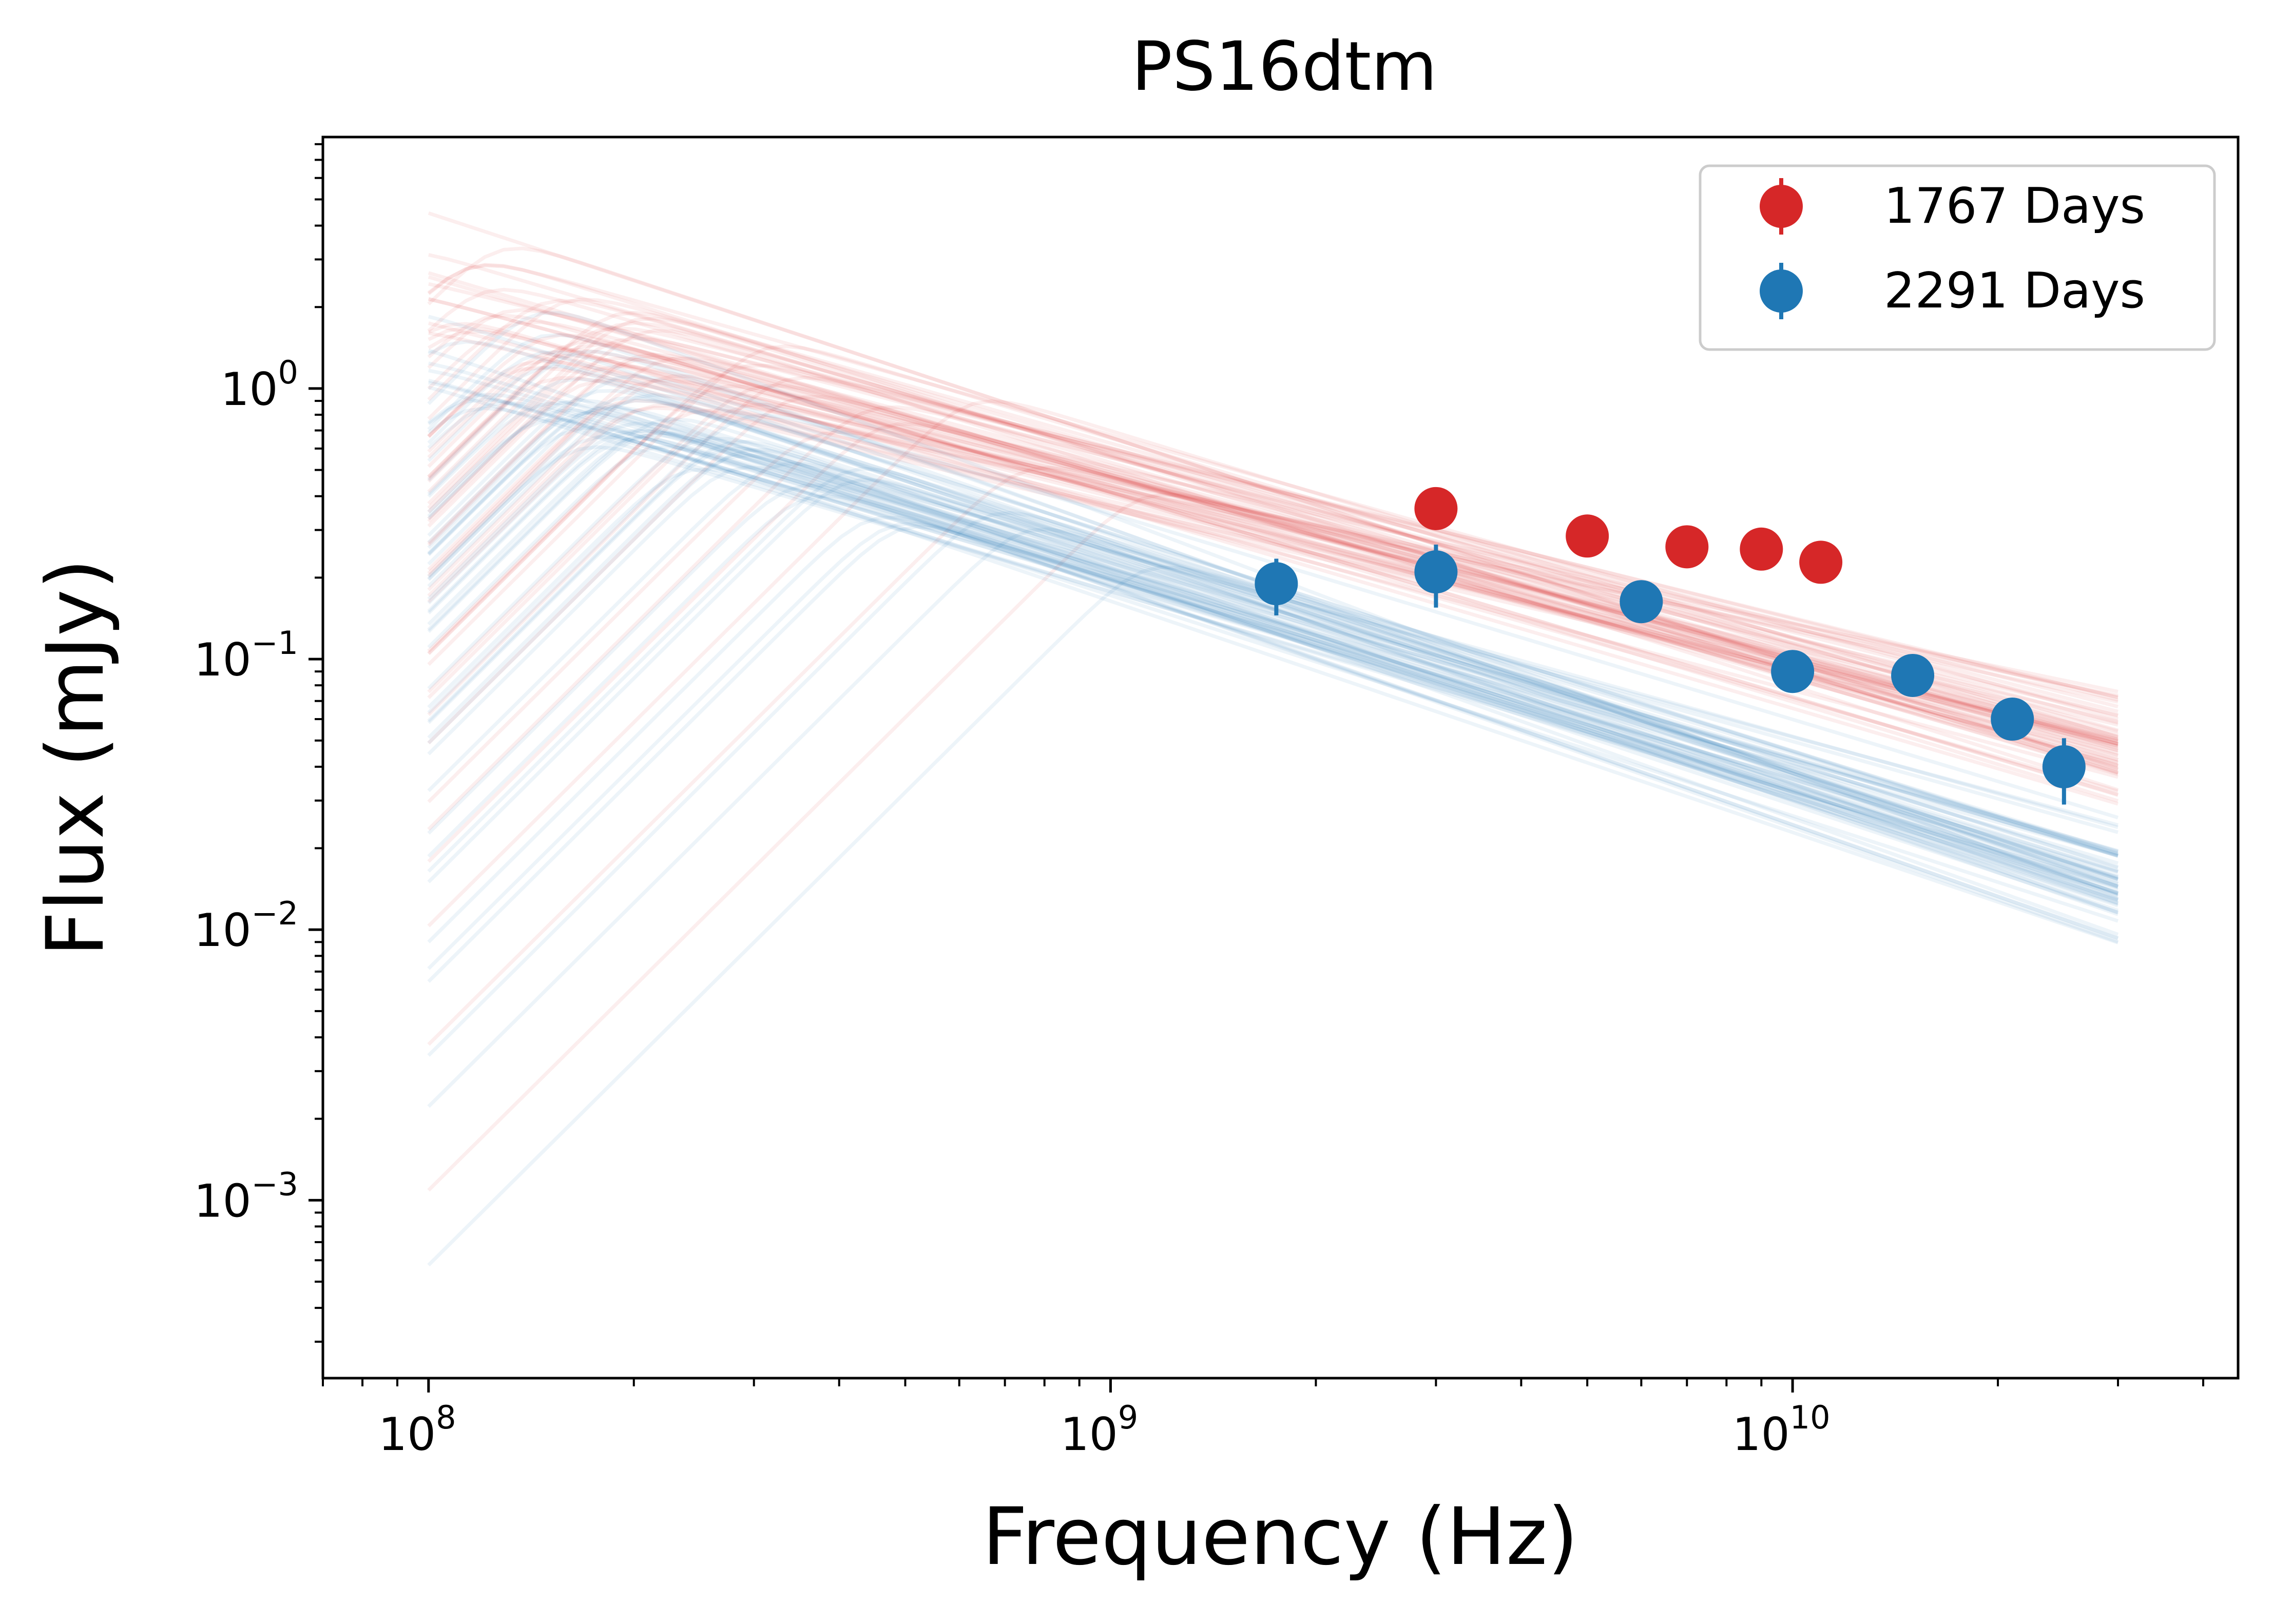 Image resolution: width=2273 pixels, height=1624 pixels. What do you see at coordinates (1284, 67) in the screenshot?
I see `chart-title: PS16dtm` at bounding box center [1284, 67].